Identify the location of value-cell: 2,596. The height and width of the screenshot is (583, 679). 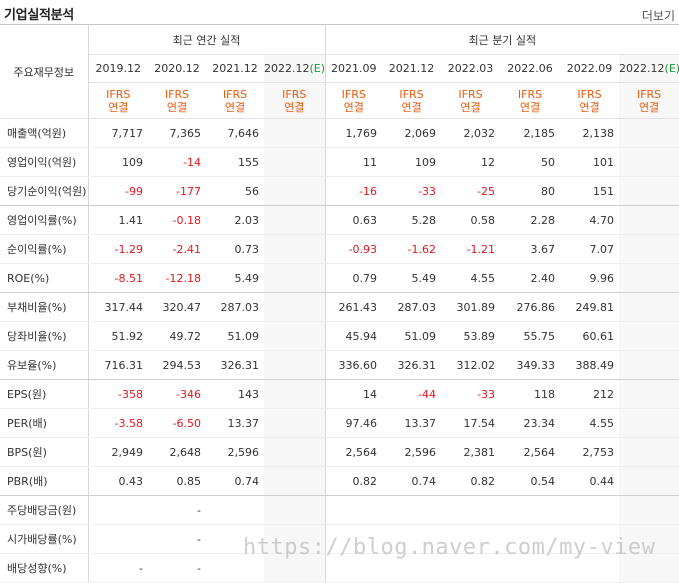
(235, 452).